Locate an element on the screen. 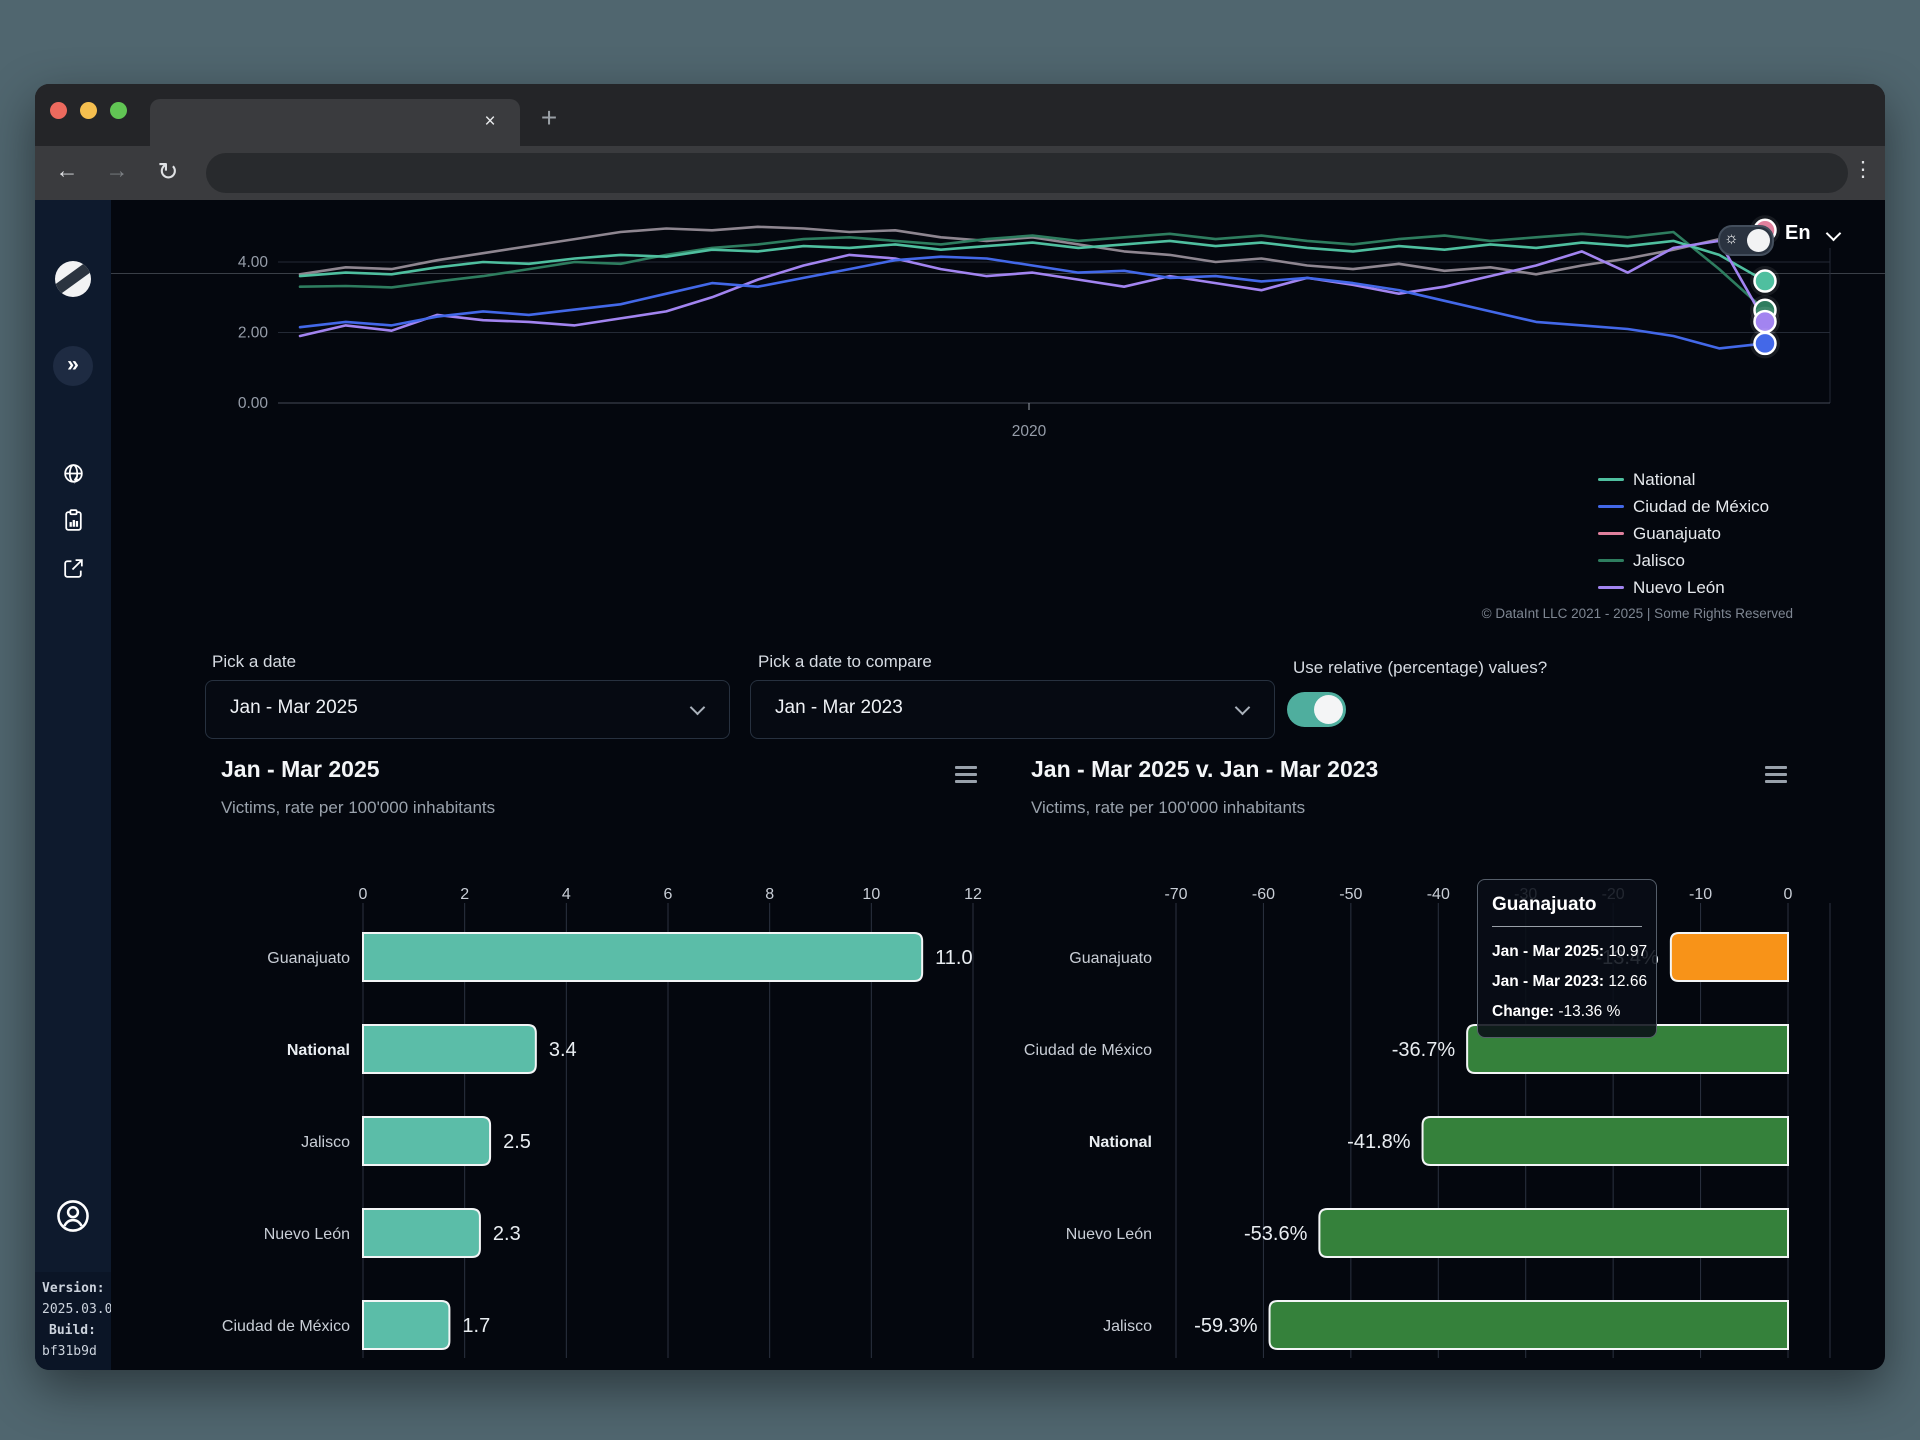 The height and width of the screenshot is (1440, 1920). globe-network-icon is located at coordinates (73, 474).